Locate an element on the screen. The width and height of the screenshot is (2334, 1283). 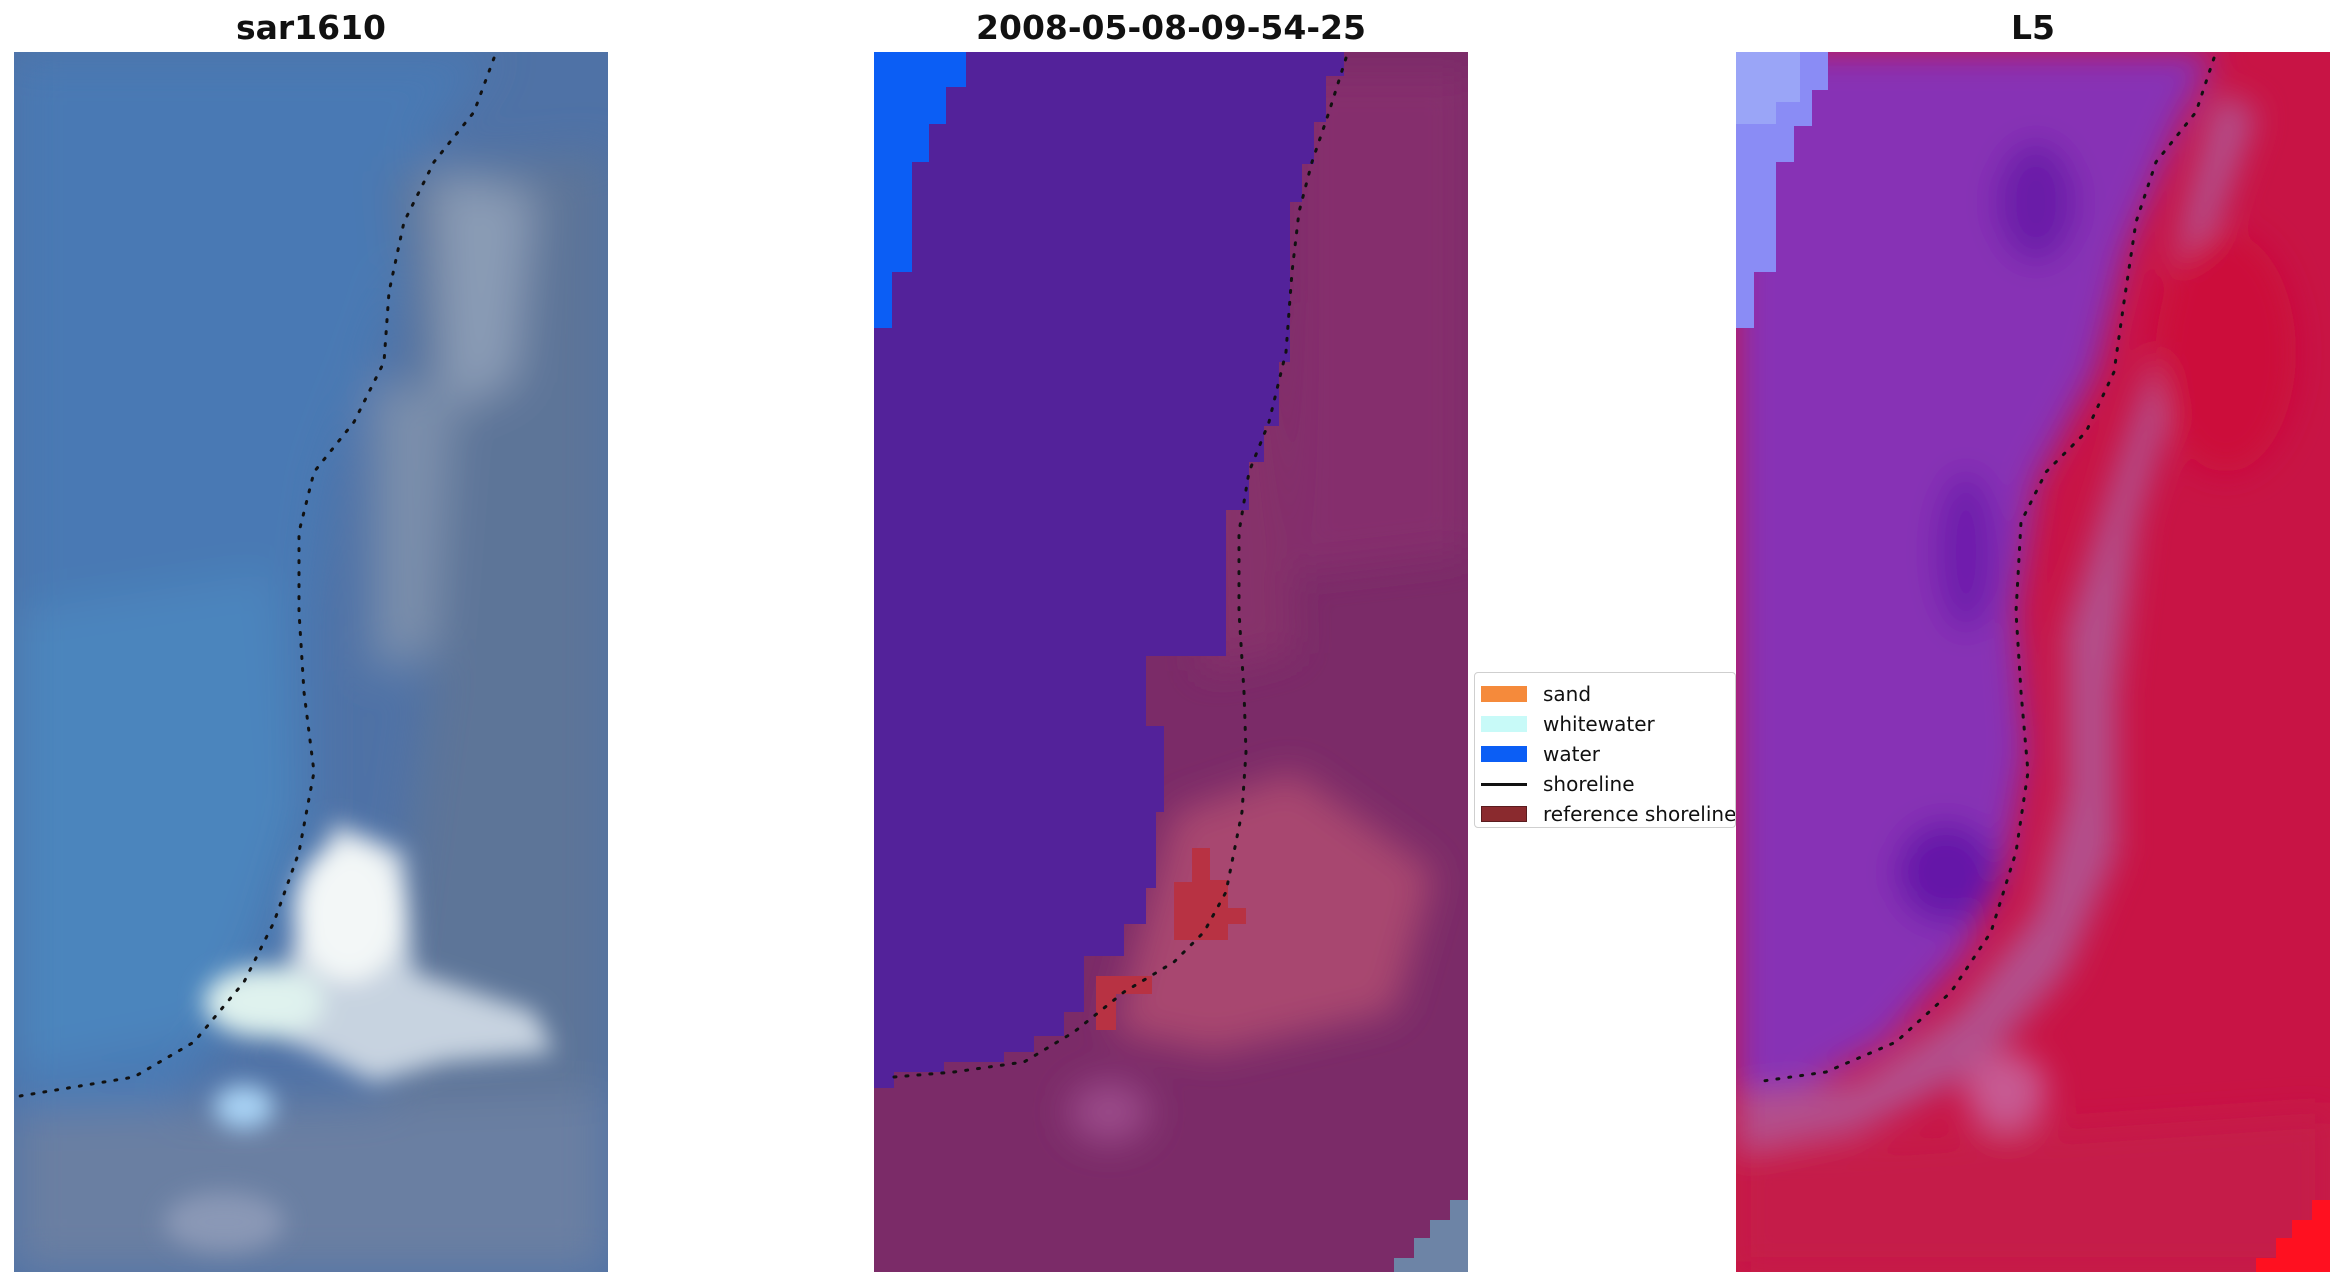
water-swatch is located at coordinates (1504, 754).